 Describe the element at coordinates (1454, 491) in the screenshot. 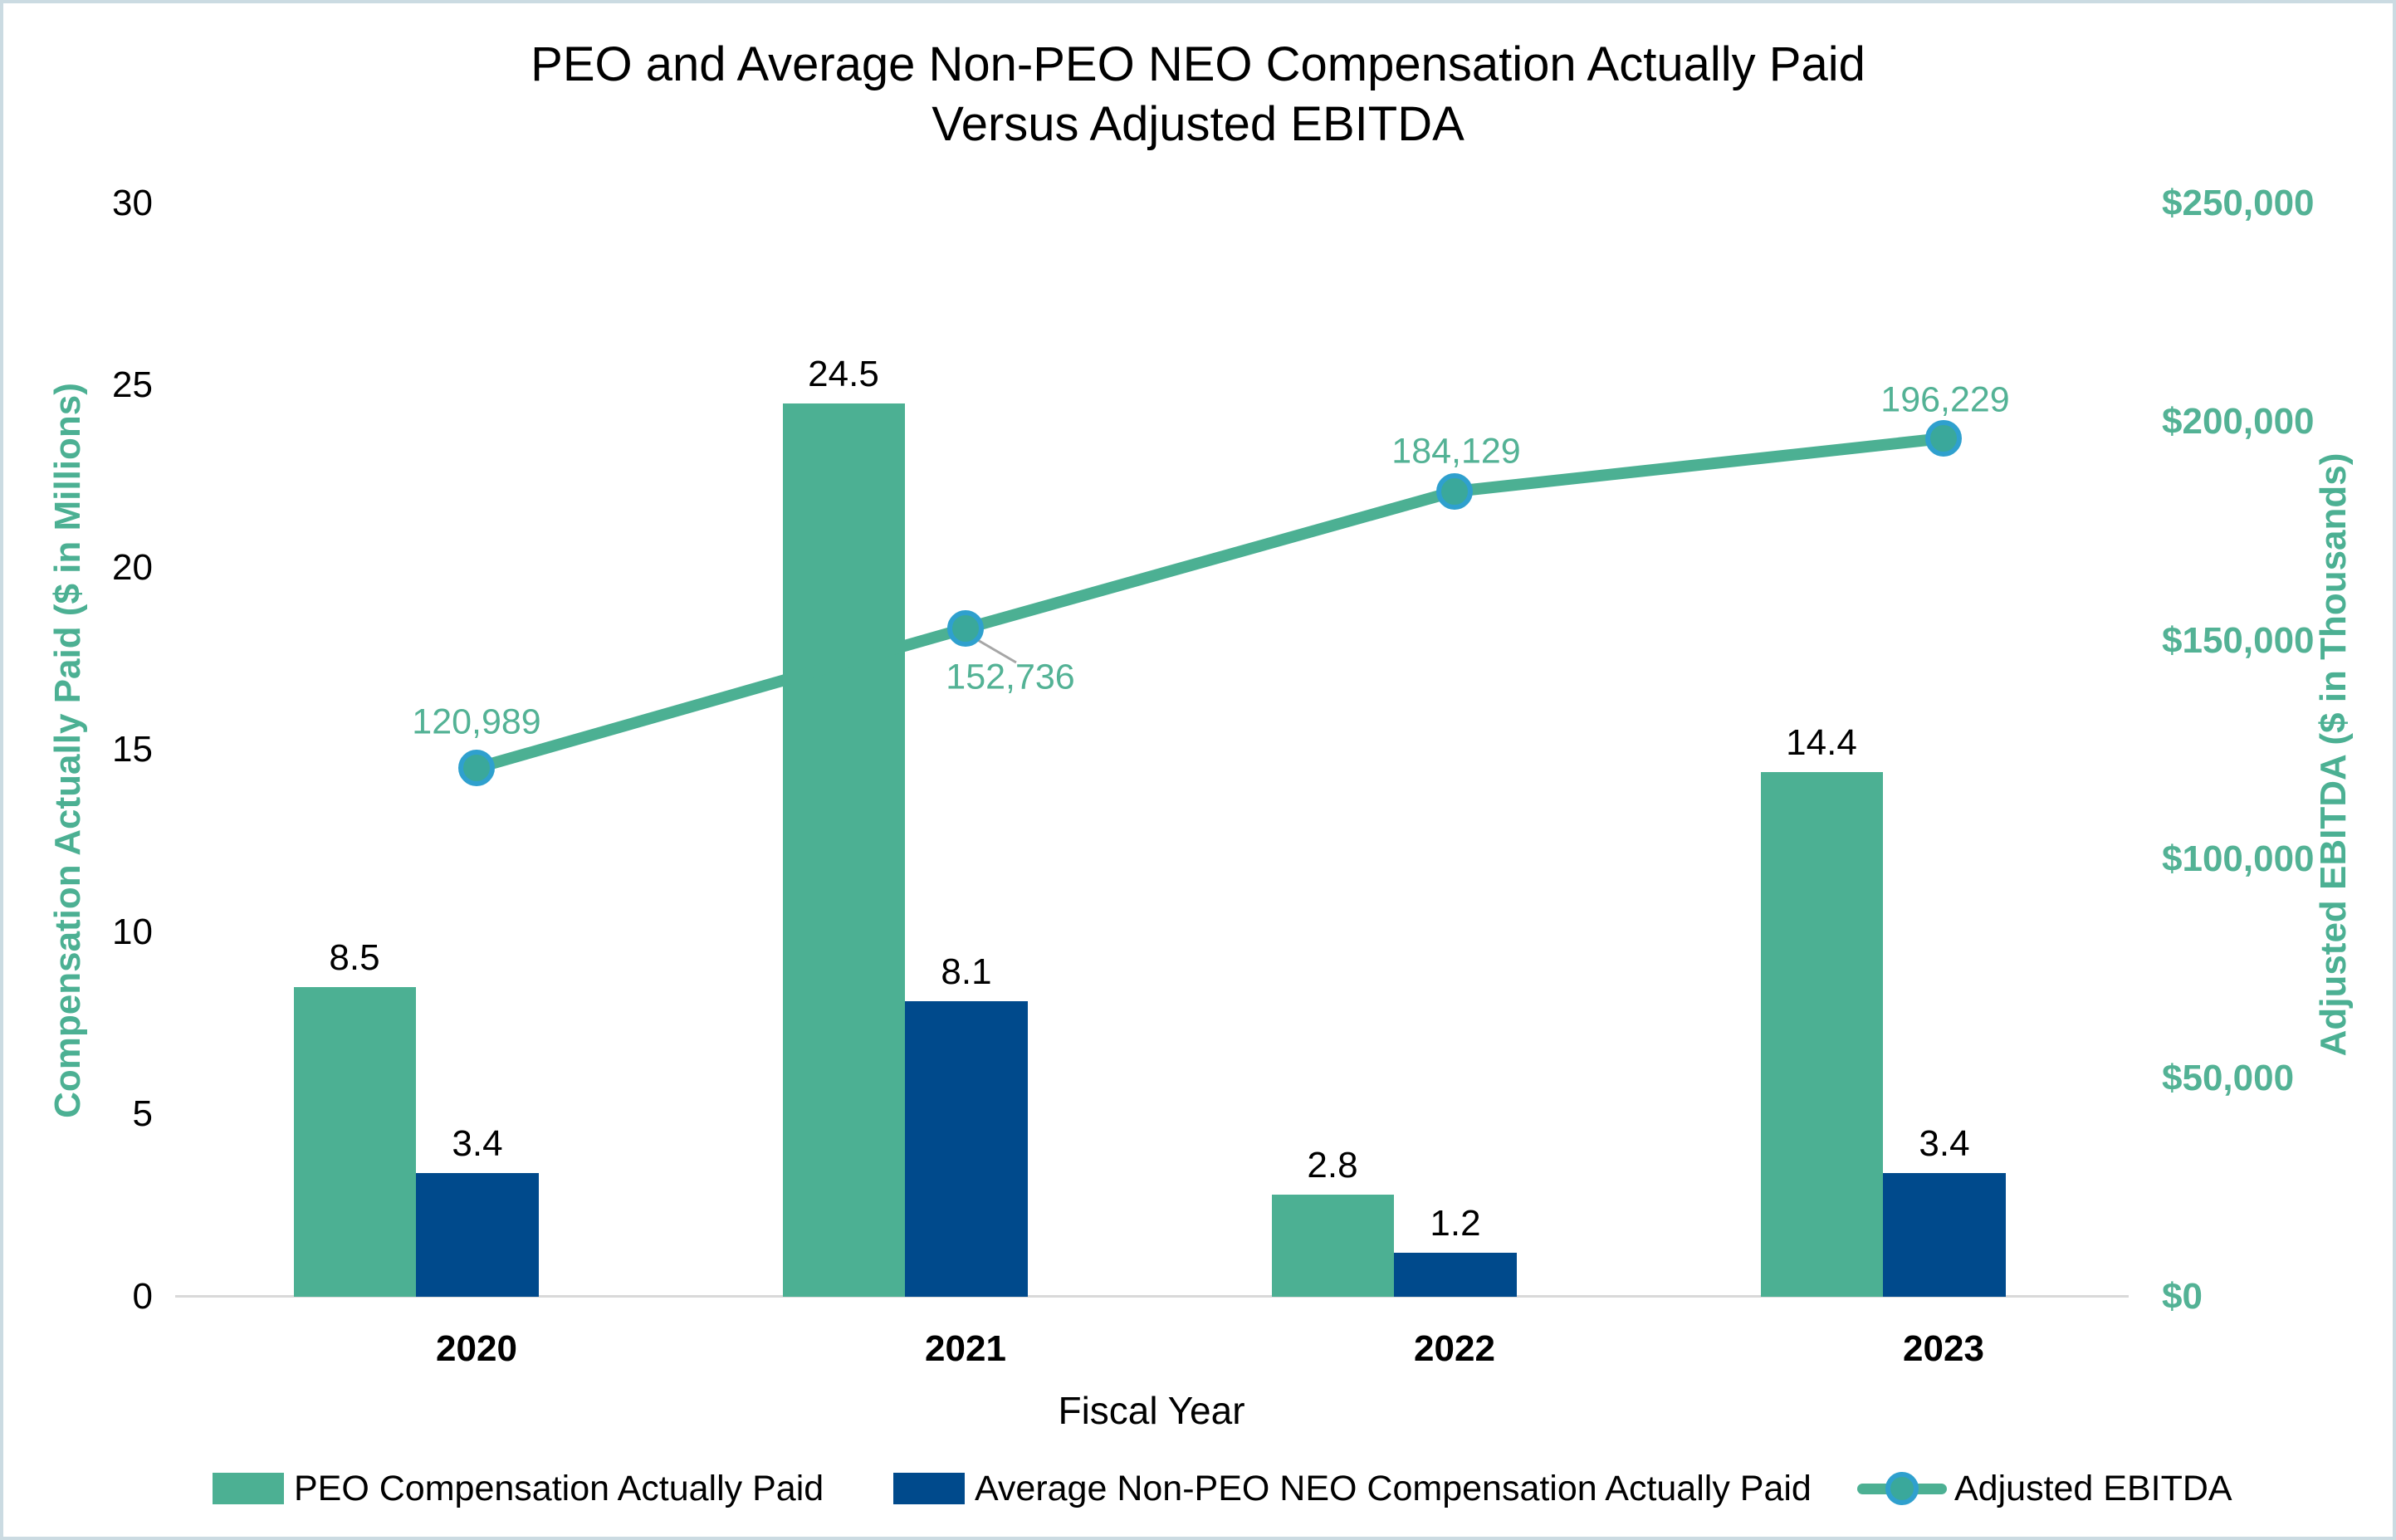

I see `ebitda-marker-2022` at that location.